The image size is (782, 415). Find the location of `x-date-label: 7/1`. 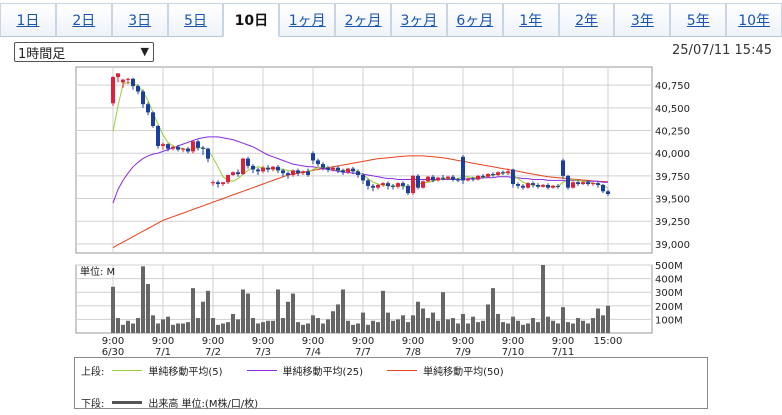

x-date-label: 7/1 is located at coordinates (163, 352).